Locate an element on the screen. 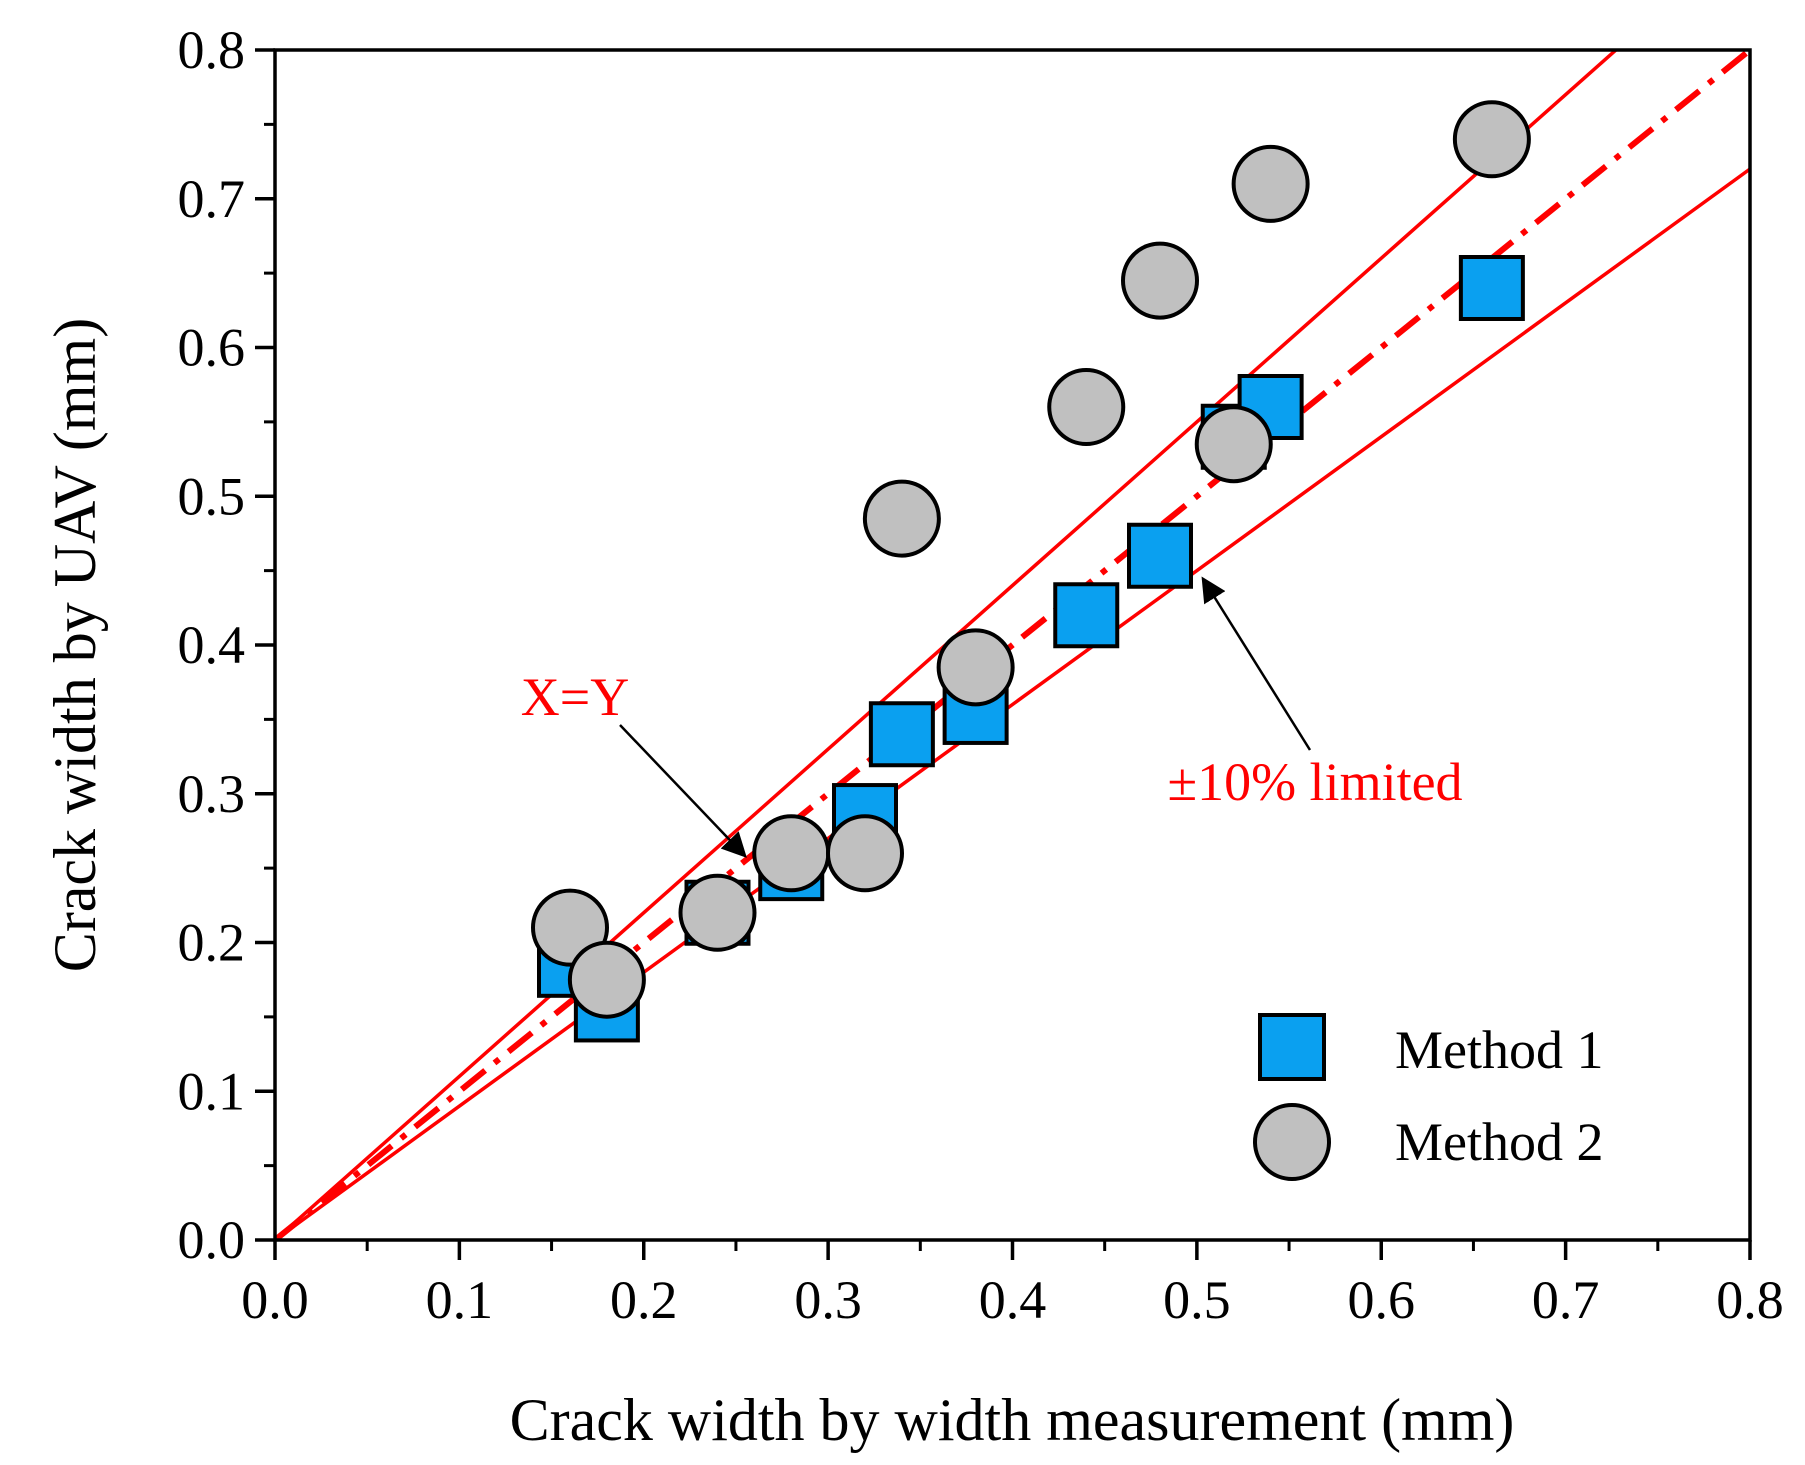 The image size is (1805, 1465). y-tick-label: 0.7 is located at coordinates (212, 199).